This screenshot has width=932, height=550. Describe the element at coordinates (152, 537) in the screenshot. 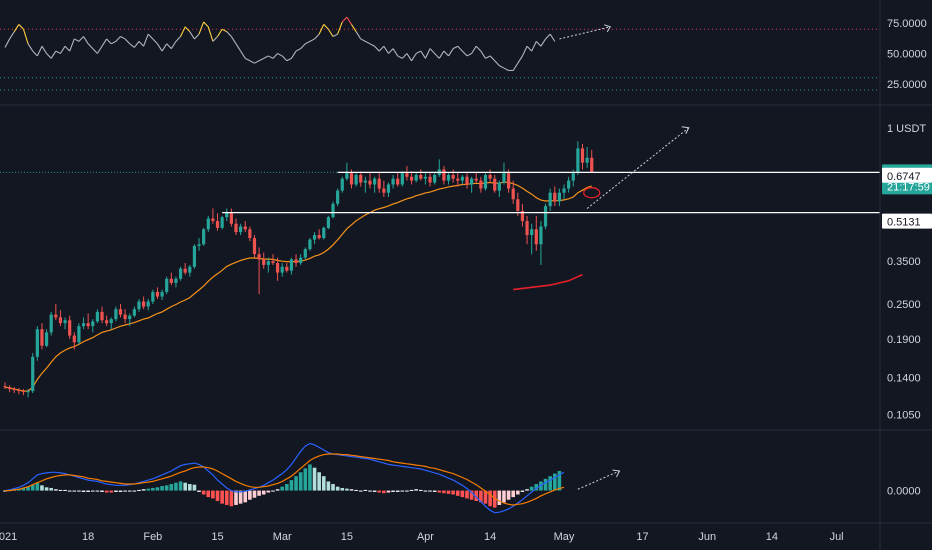

I see `time-tick-label: Feb` at that location.